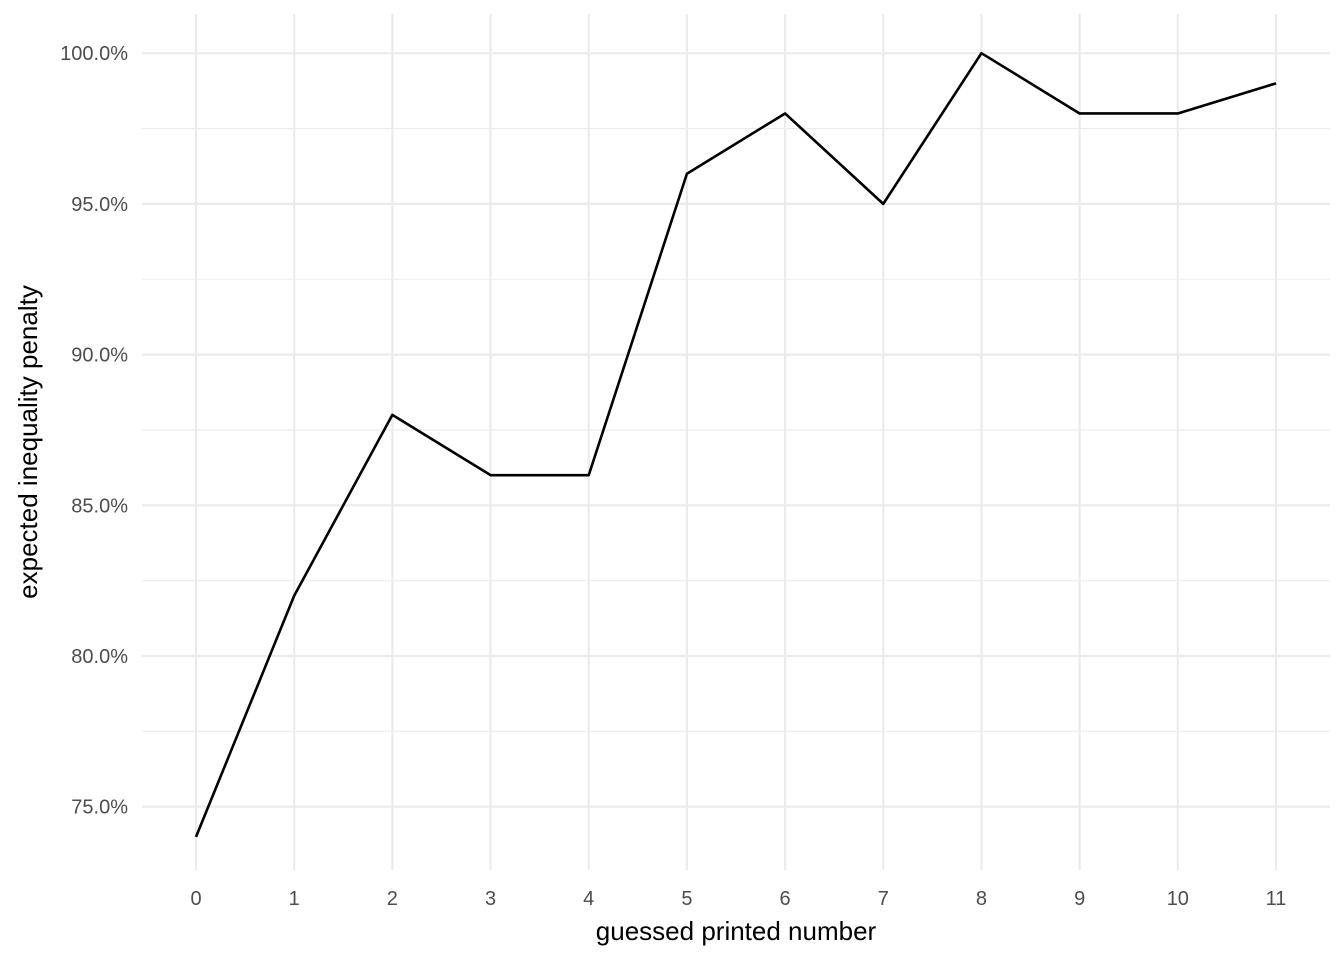 This screenshot has height=960, width=1344. I want to click on x-tick-label: 1, so click(294, 899).